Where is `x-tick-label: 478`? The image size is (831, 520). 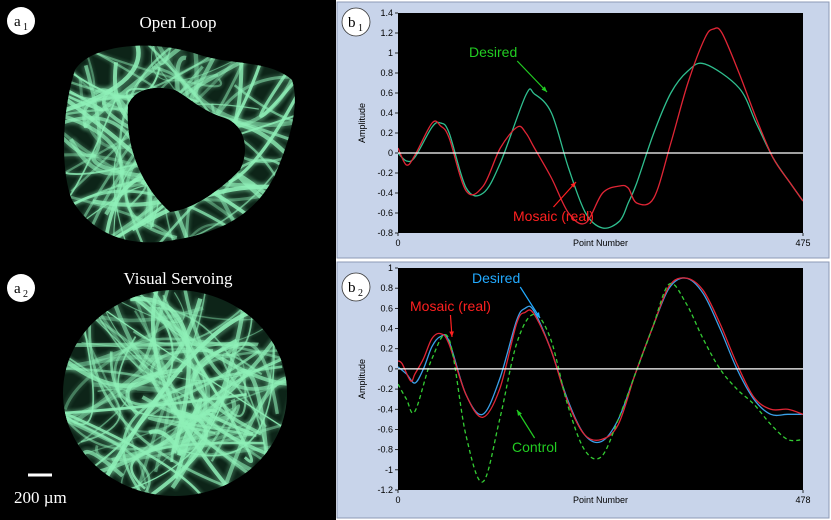 x-tick-label: 478 is located at coordinates (802, 500).